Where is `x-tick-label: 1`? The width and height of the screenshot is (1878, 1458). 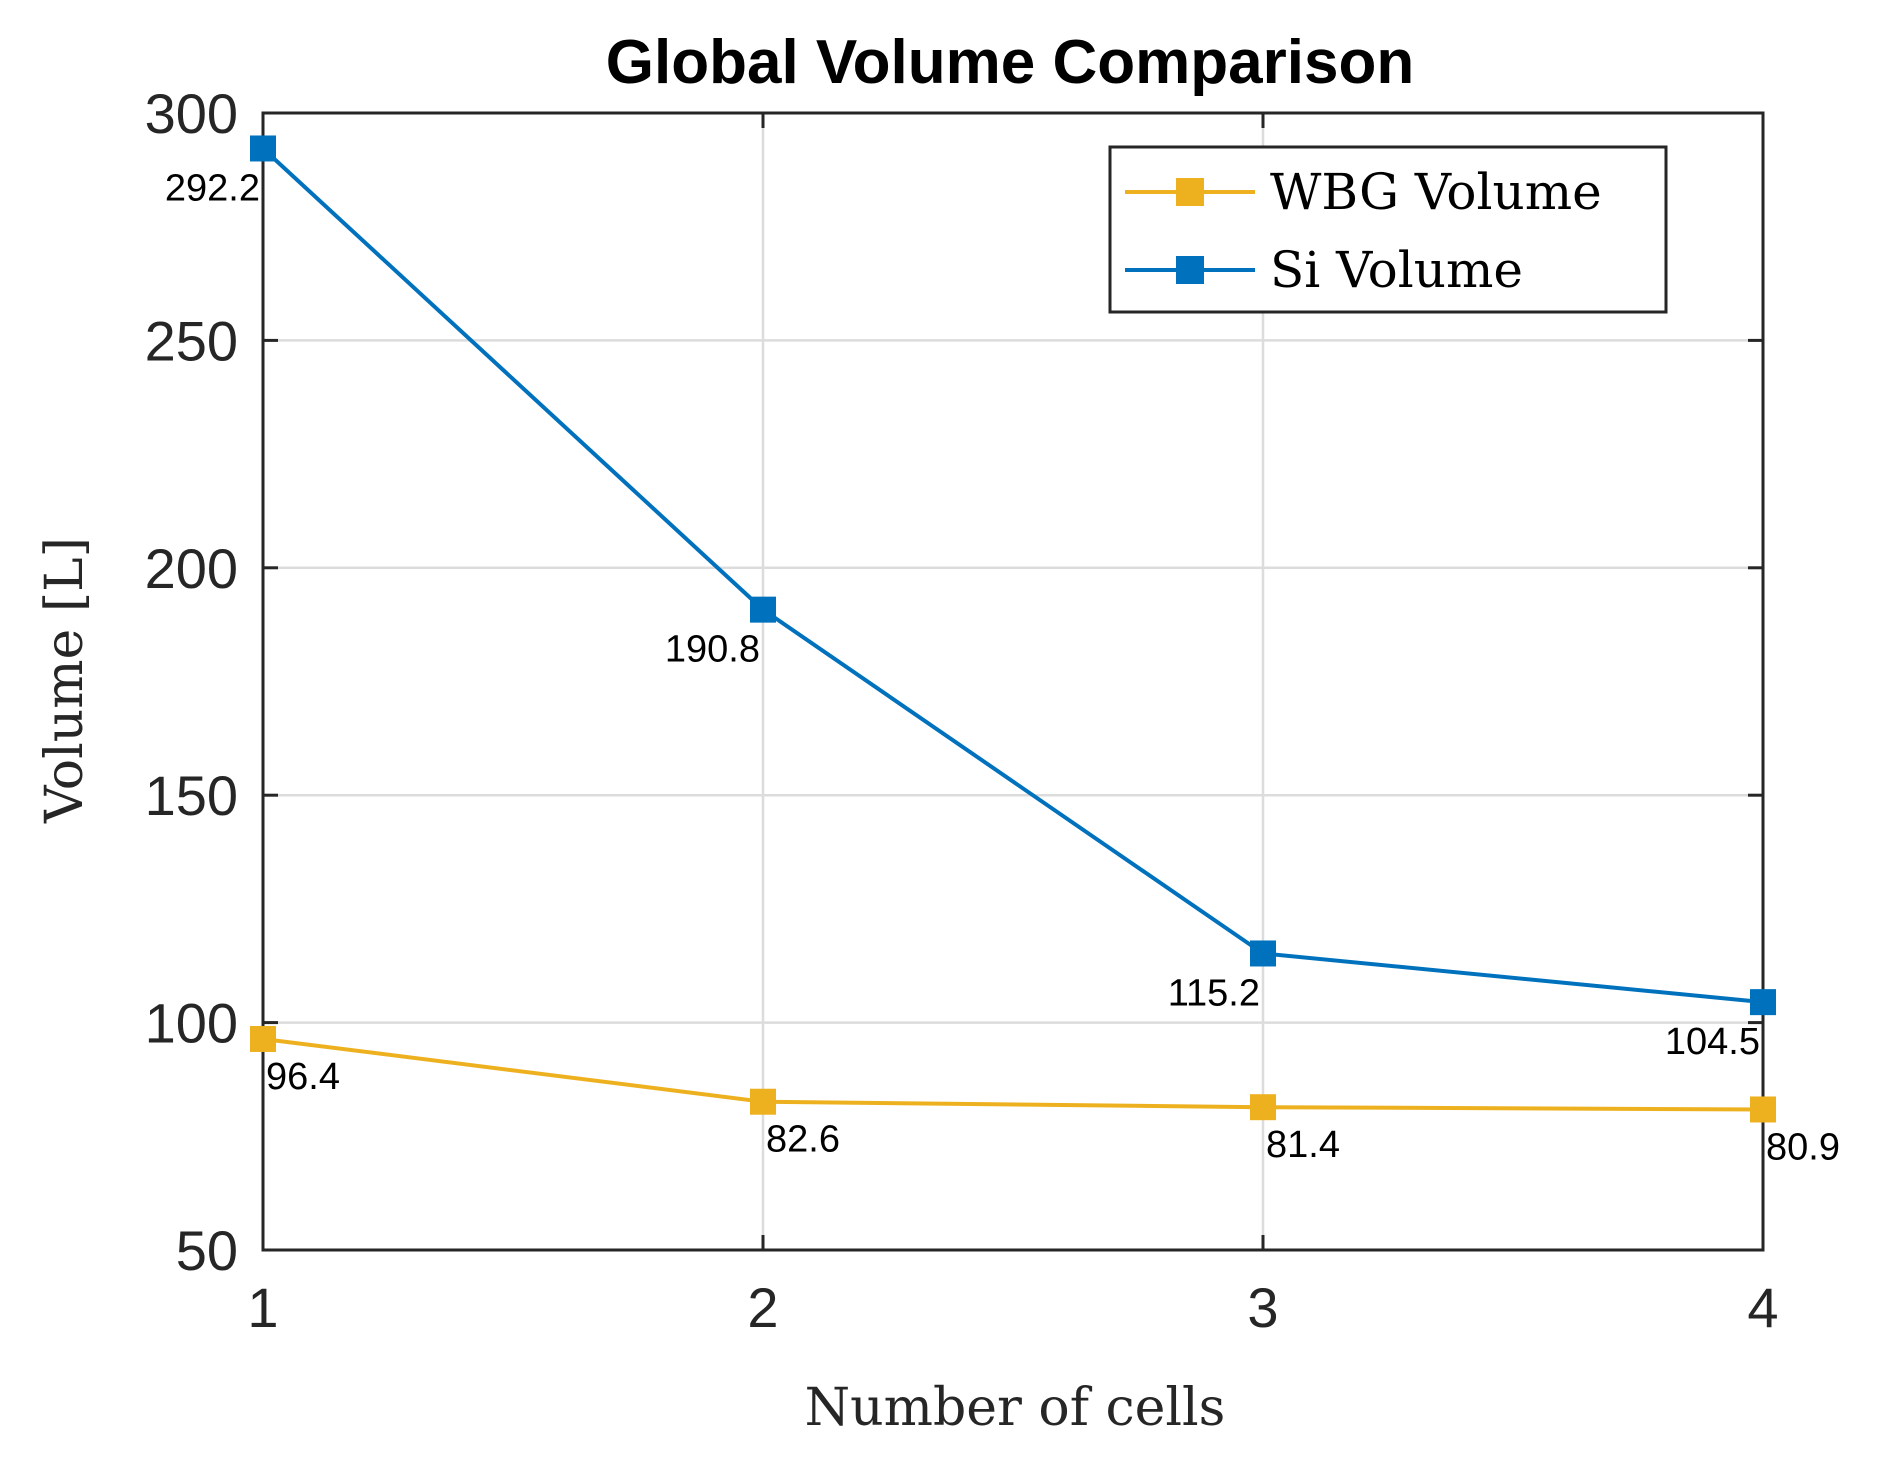
x-tick-label: 1 is located at coordinates (262, 1307).